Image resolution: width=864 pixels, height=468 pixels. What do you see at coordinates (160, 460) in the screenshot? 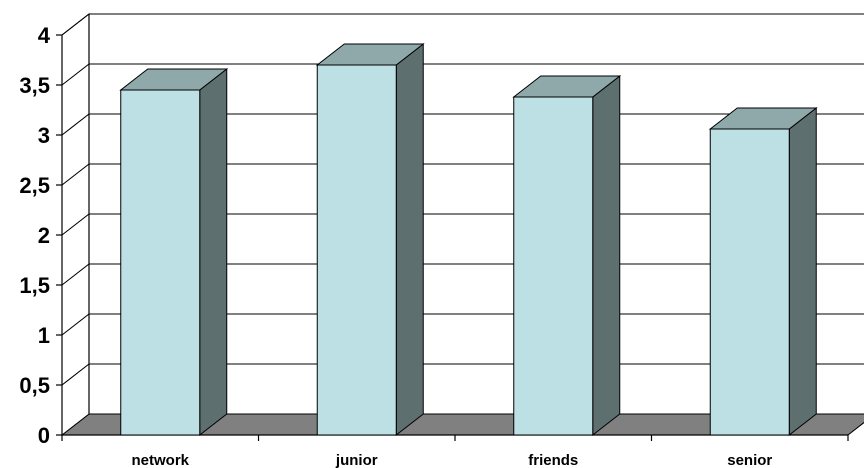
I see `x-category-label-network: network` at bounding box center [160, 460].